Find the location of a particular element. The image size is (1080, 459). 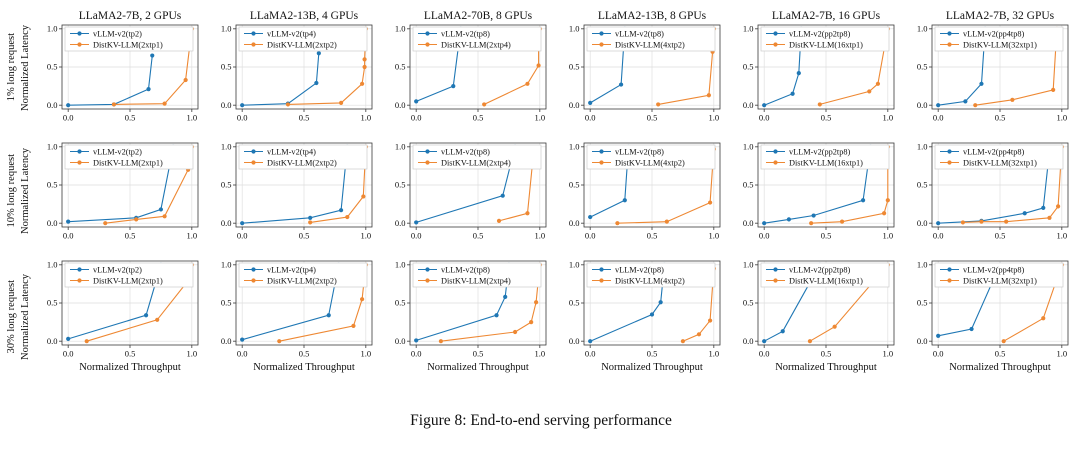

row-label: 1% long request is located at coordinates (11, 67).